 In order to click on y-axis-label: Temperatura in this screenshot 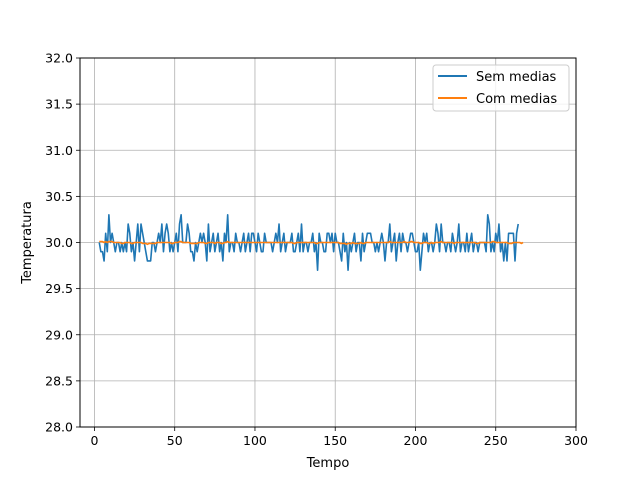, I will do `click(27, 243)`.